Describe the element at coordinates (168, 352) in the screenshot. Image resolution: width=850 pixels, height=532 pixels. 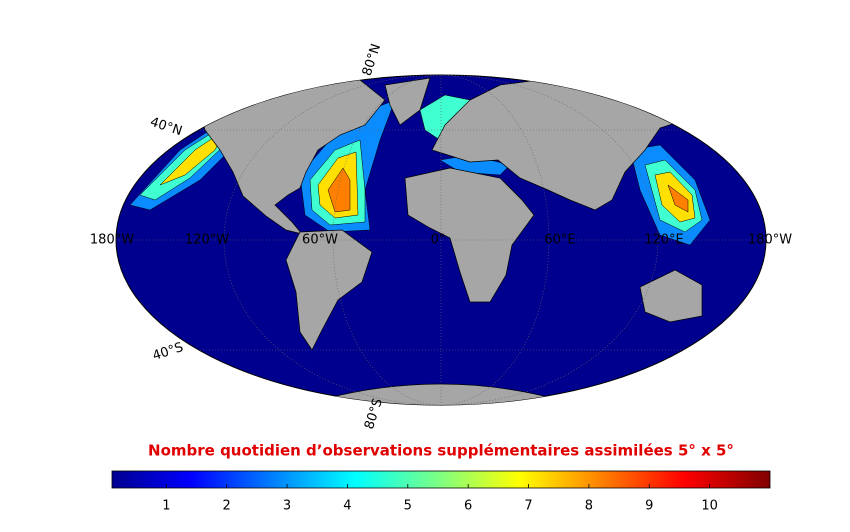
I see `lat-label: 40°S` at that location.